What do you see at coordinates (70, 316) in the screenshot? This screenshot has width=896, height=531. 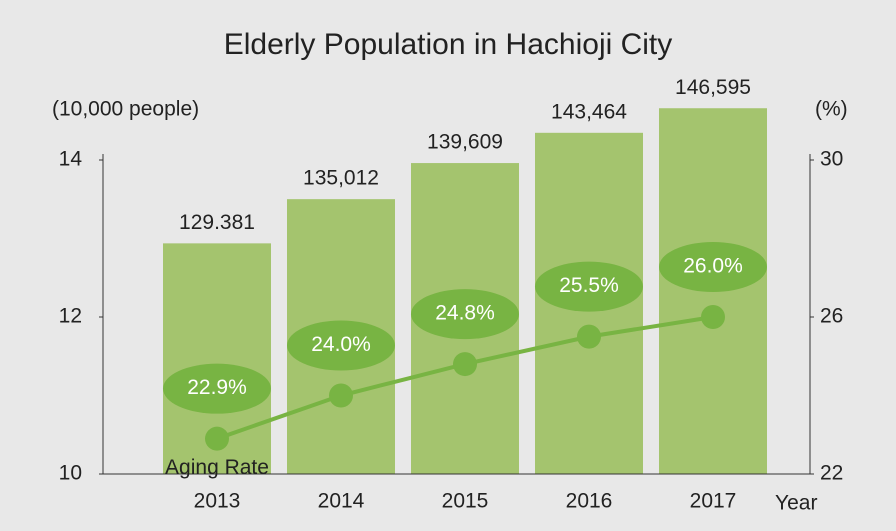 I see `y-tick-label: 12` at bounding box center [70, 316].